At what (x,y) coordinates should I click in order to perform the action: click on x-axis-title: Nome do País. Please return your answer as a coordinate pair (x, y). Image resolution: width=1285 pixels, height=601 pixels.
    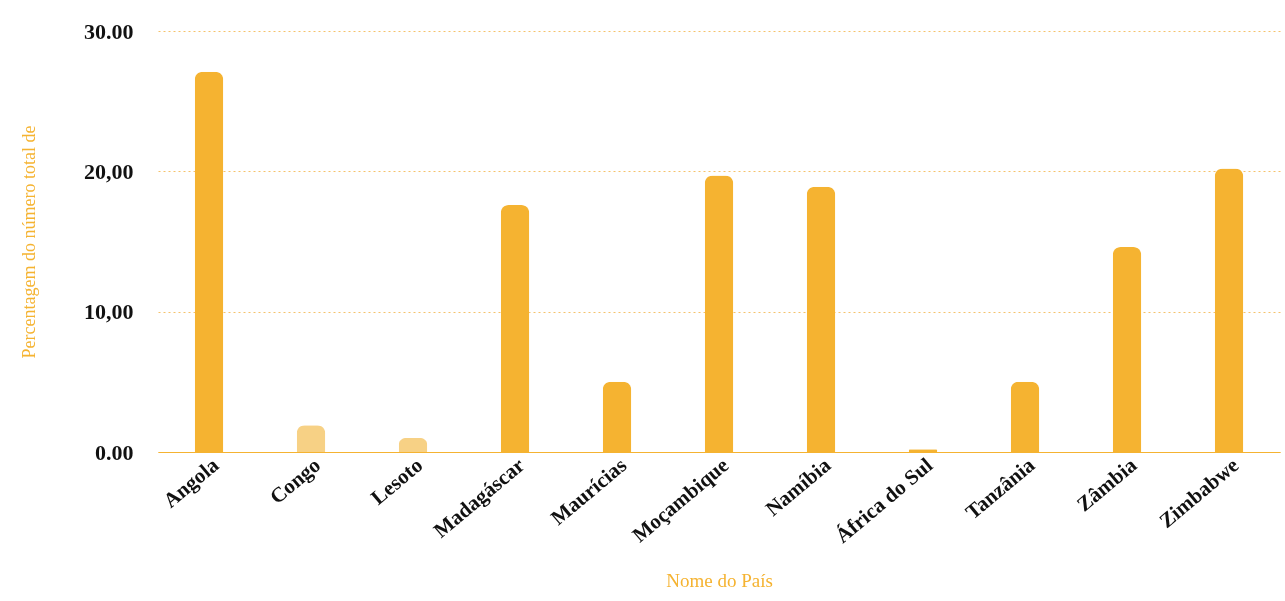
    Looking at the image, I should click on (719, 581).